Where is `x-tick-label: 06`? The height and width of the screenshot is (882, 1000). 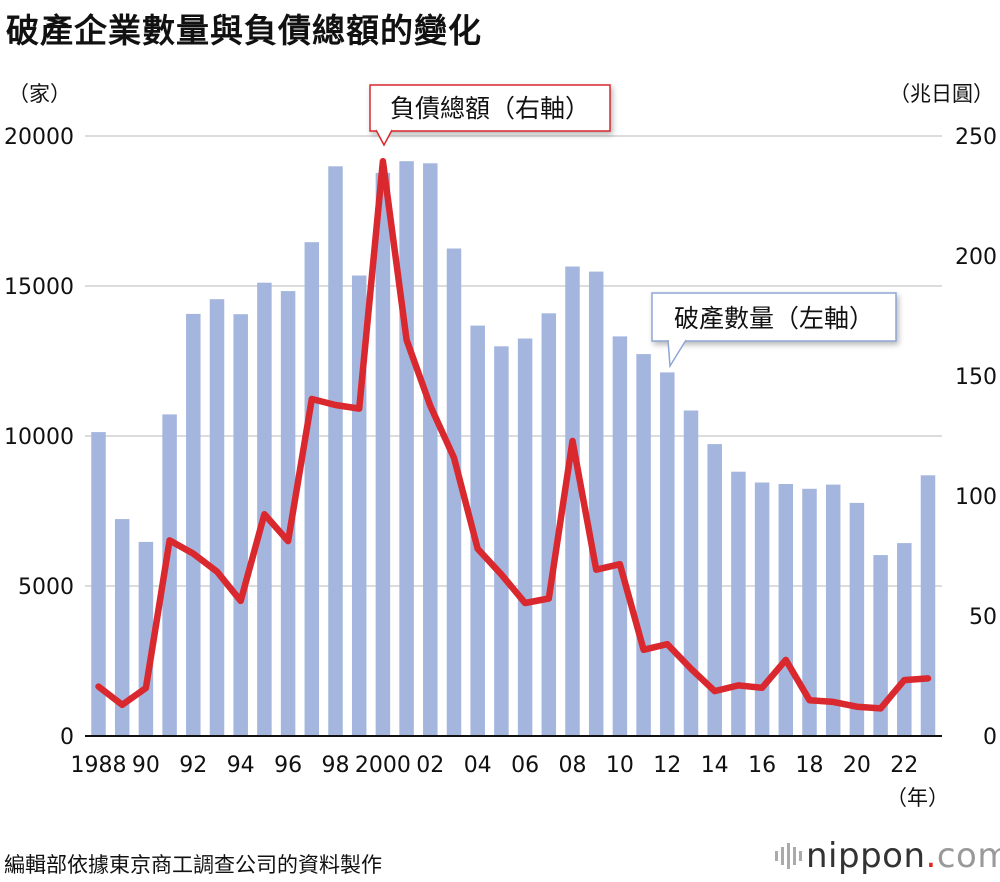
x-tick-label: 06 is located at coordinates (525, 765).